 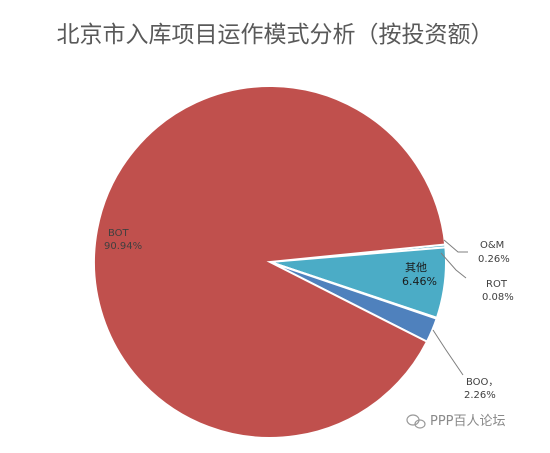 What do you see at coordinates (455, 246) in the screenshot?
I see `leader-line-om` at bounding box center [455, 246].